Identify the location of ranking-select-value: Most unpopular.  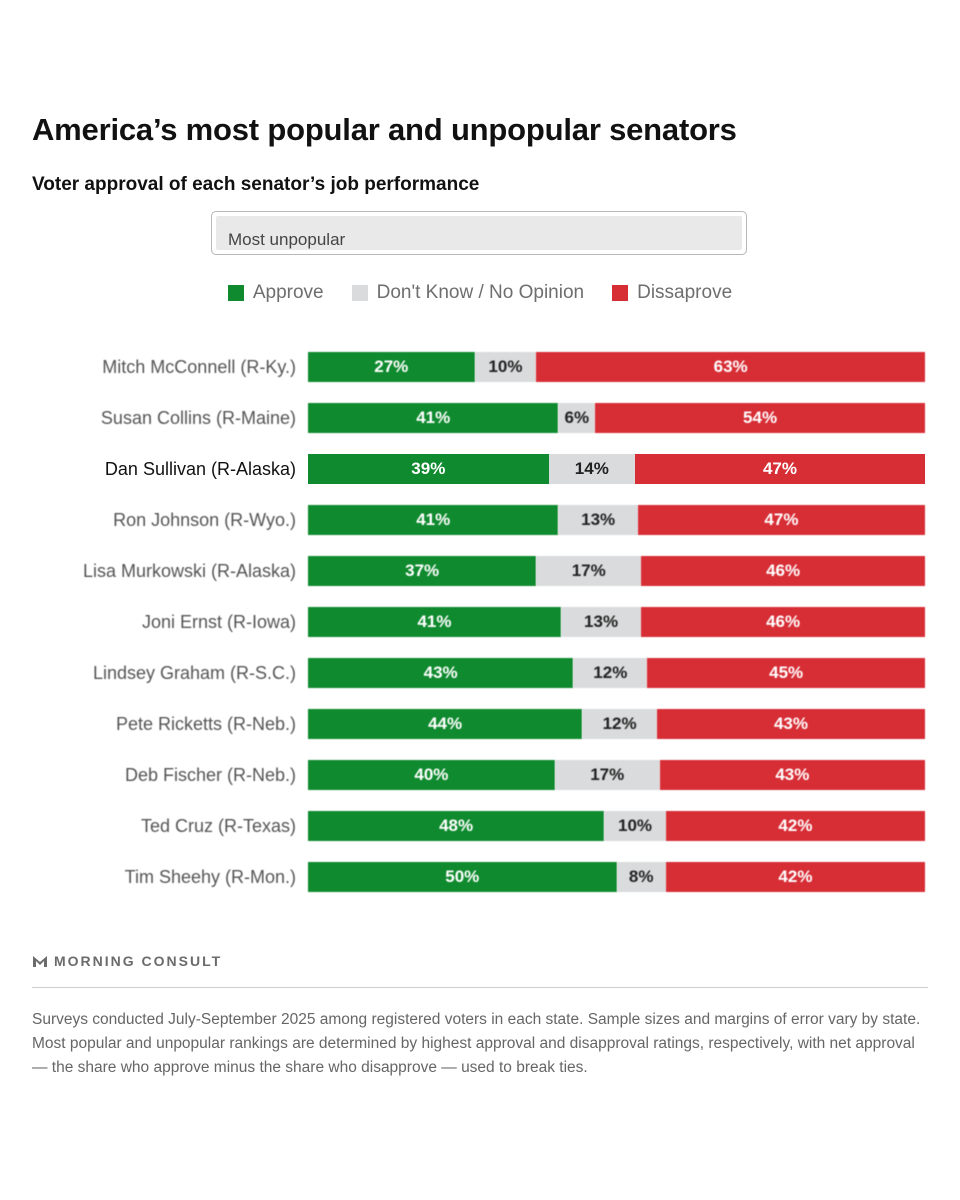
(479, 233).